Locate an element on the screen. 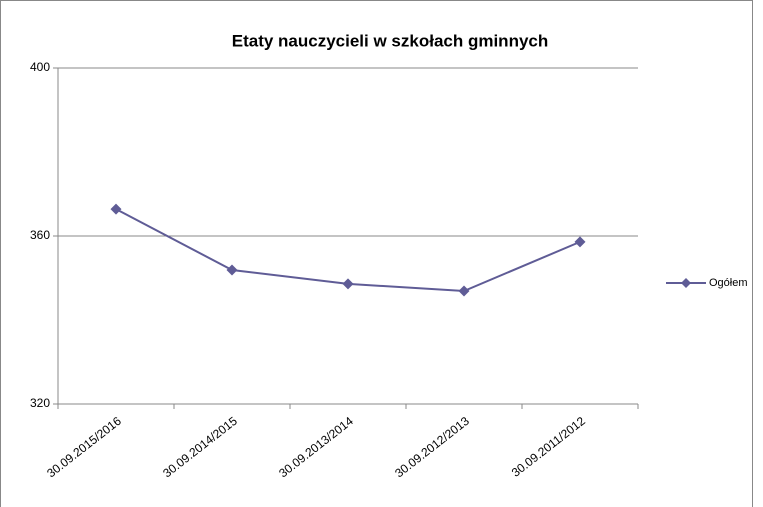 This screenshot has width=763, height=507. legend-label: Ogółem is located at coordinates (728, 283).